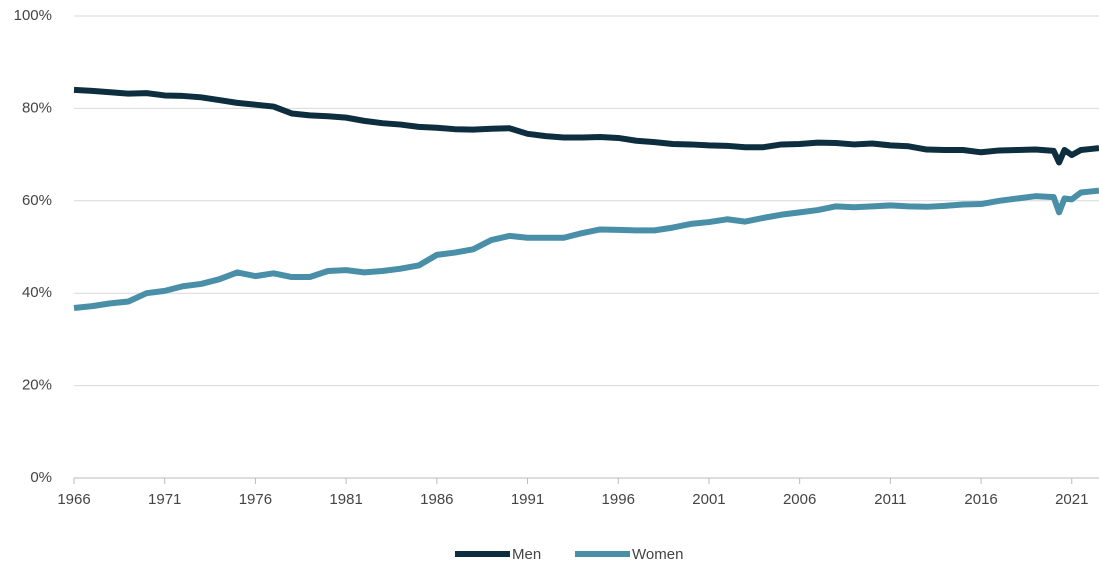 The width and height of the screenshot is (1099, 566). What do you see at coordinates (526, 554) in the screenshot?
I see `legend-label: Men` at bounding box center [526, 554].